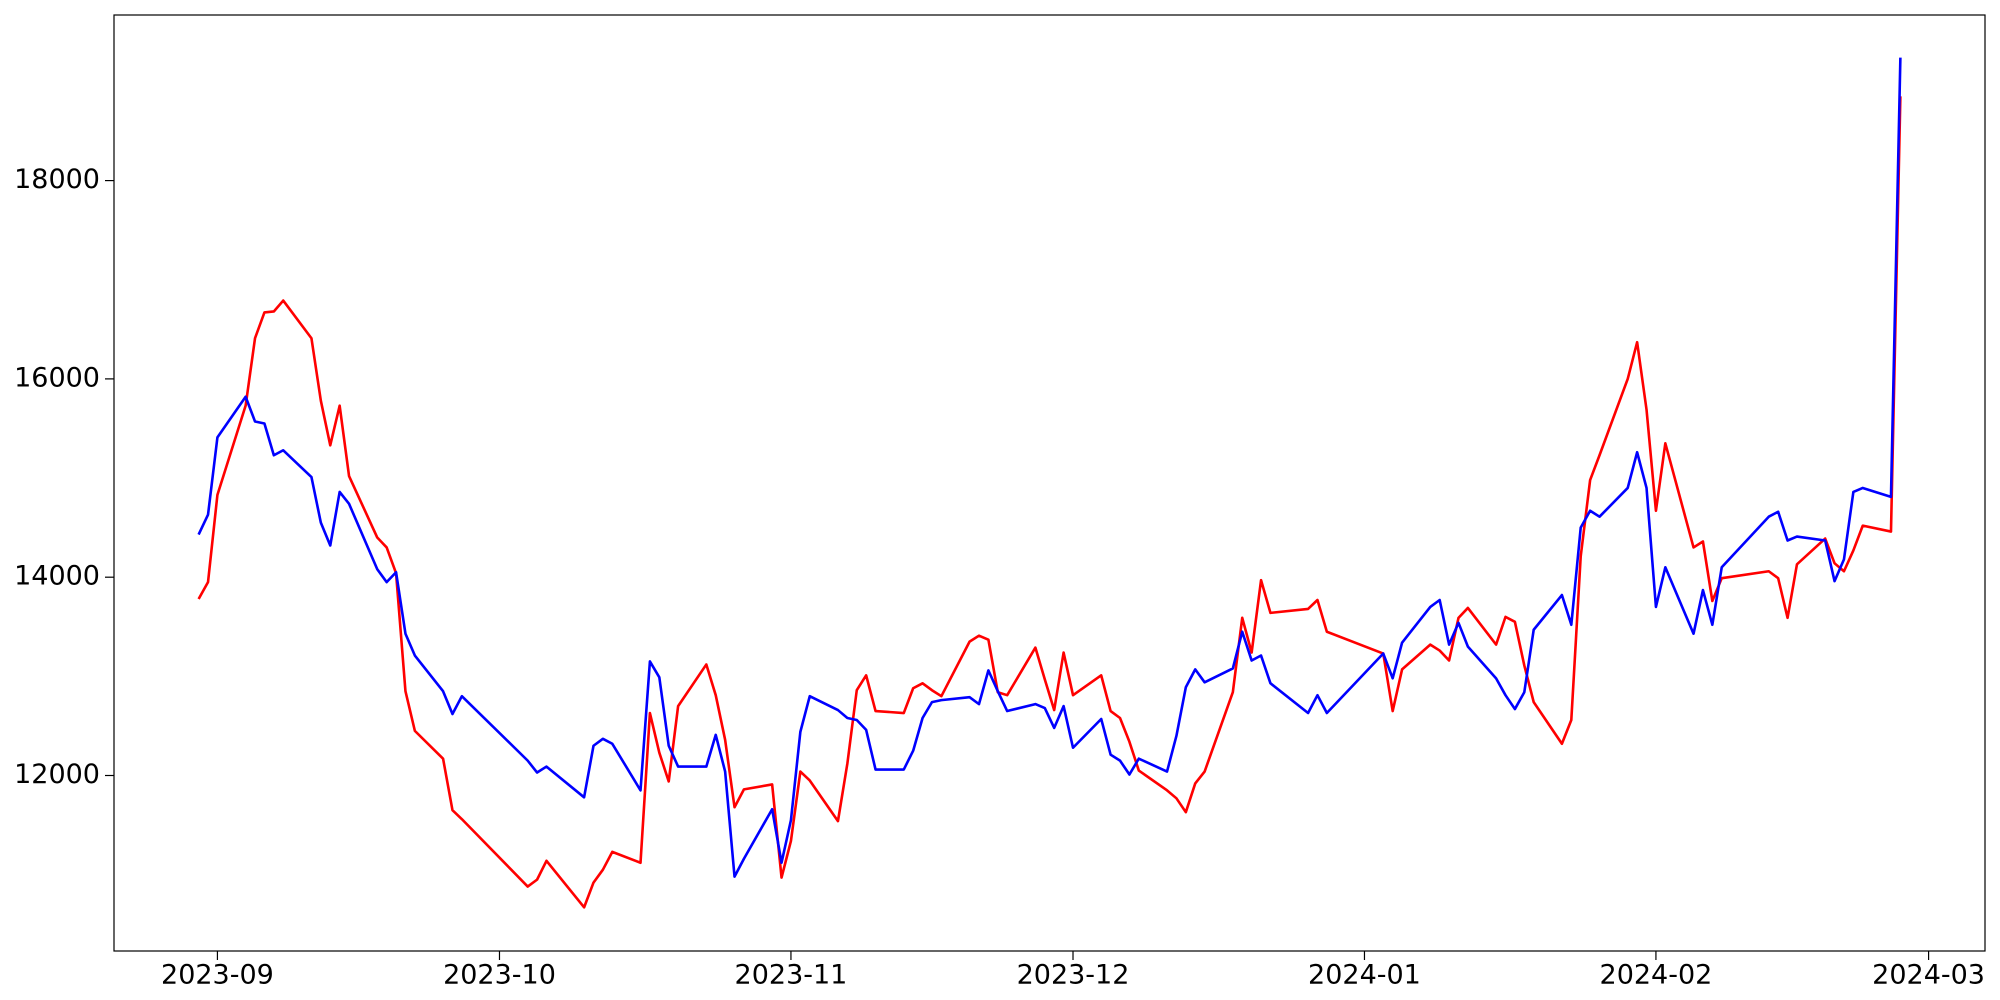  Describe the element at coordinates (57, 576) in the screenshot. I see `y-tick-label: 14000` at that location.